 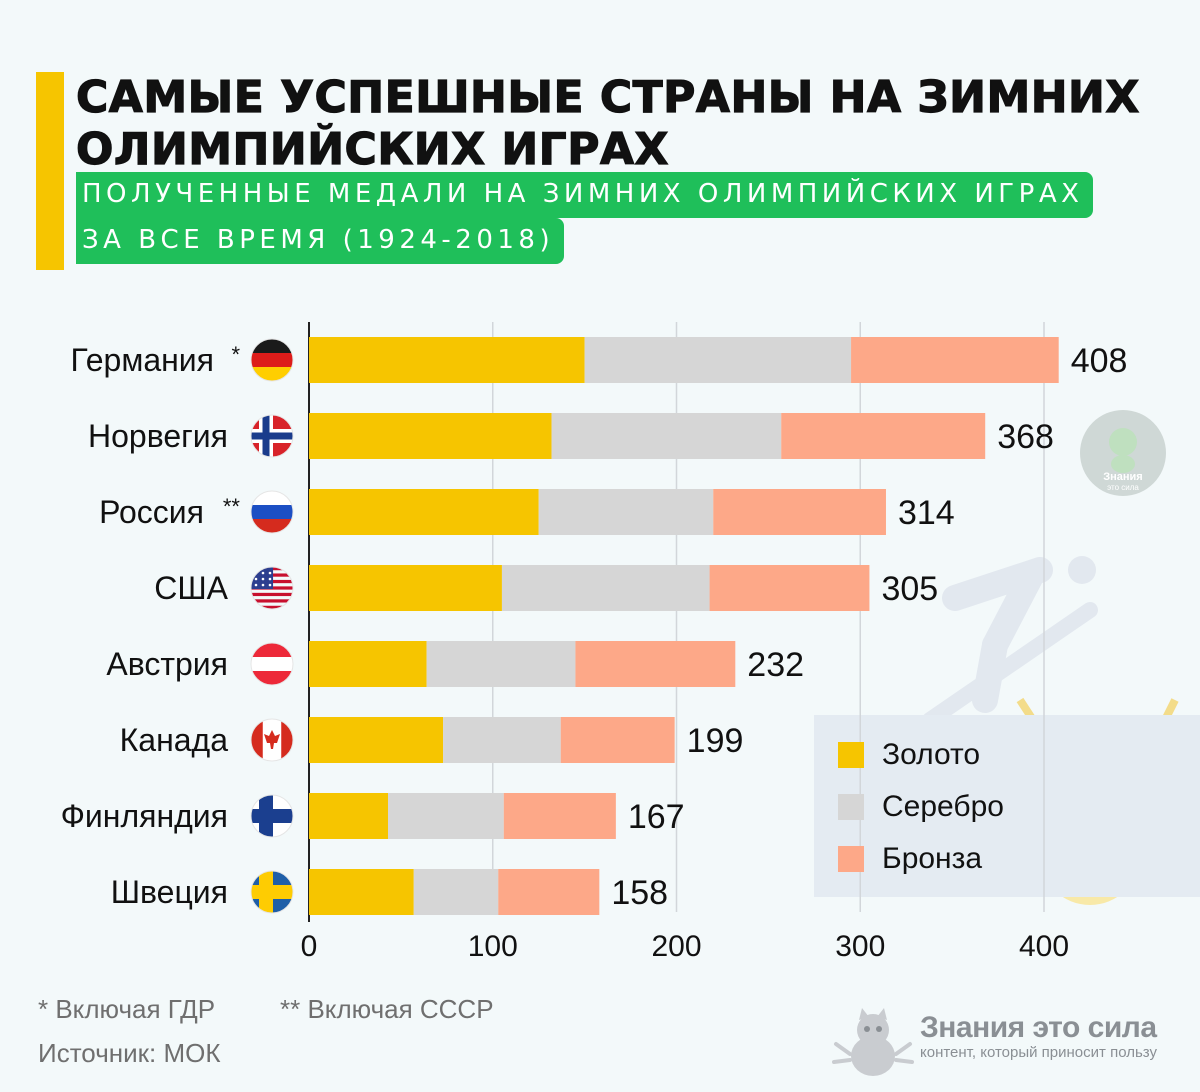 I want to click on flag-austria-icon, so click(x=272, y=664).